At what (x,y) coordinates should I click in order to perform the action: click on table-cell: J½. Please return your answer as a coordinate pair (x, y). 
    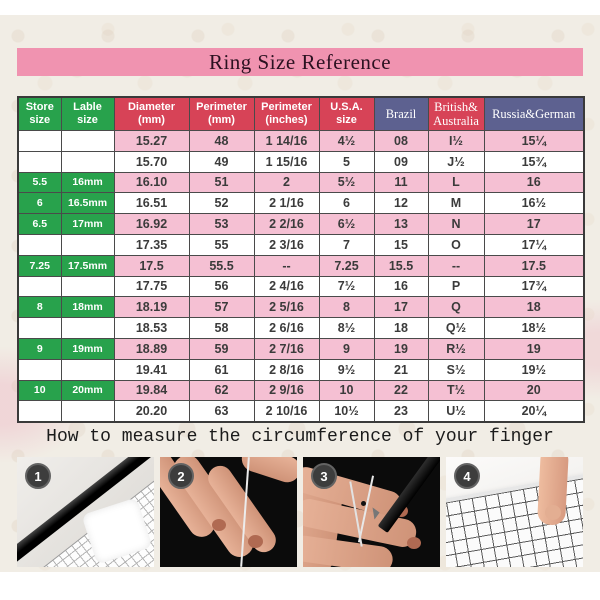
    Looking at the image, I should click on (456, 161).